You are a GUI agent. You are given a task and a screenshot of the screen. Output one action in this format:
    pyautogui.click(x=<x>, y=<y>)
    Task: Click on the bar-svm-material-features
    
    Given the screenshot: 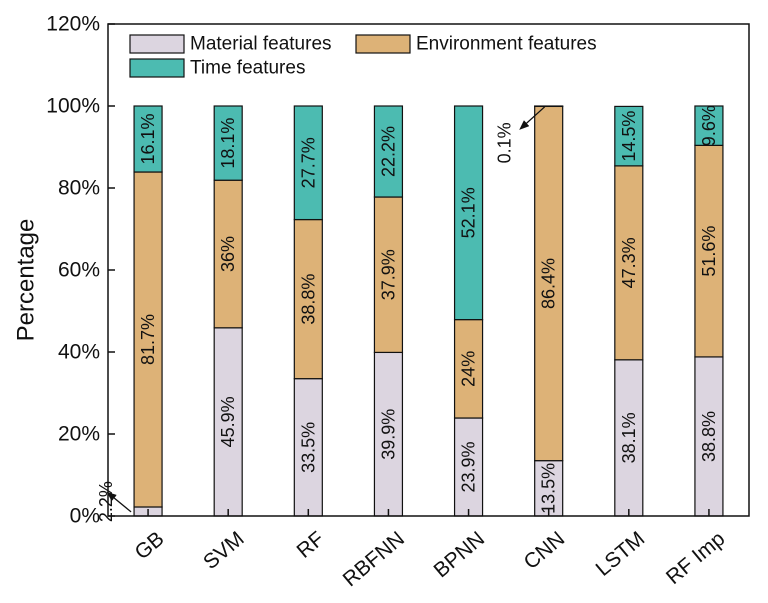 What is the action you would take?
    pyautogui.click(x=228, y=422)
    